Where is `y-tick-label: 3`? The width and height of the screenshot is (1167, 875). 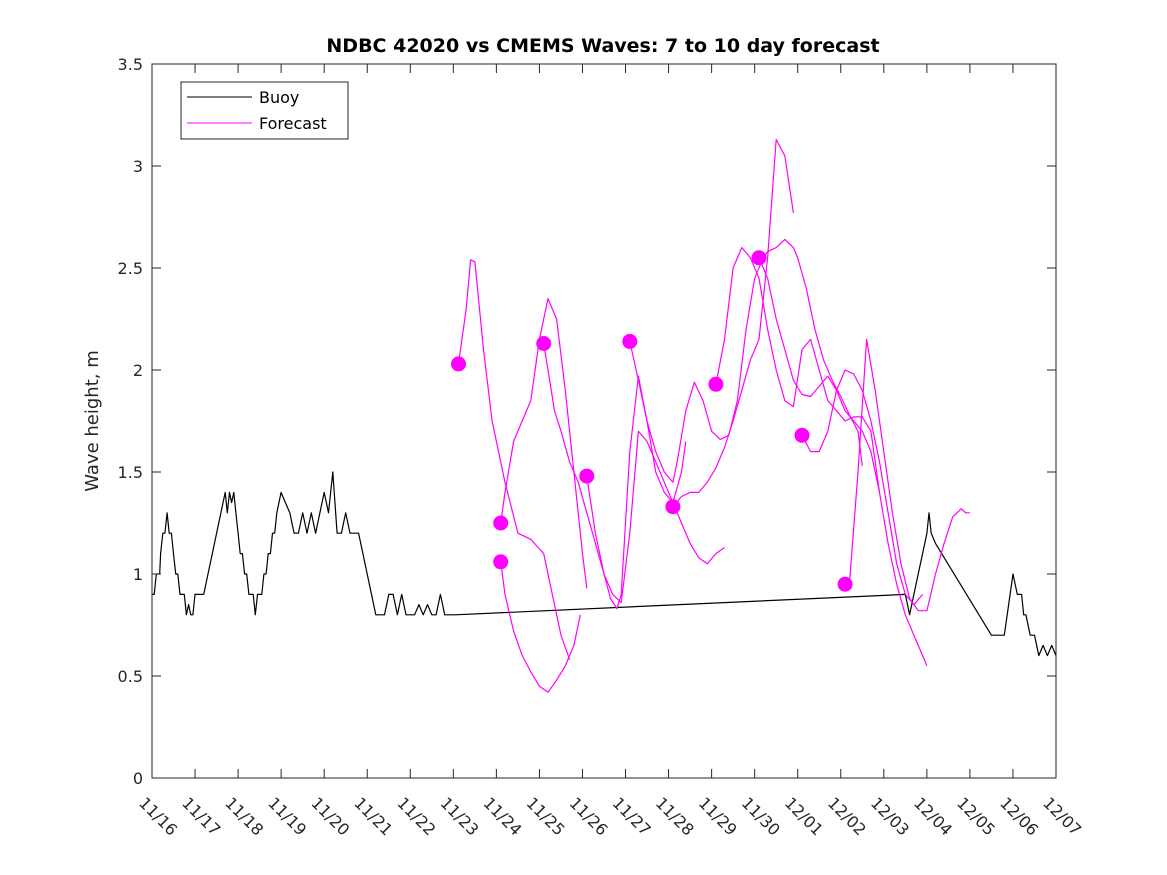 y-tick-label: 3 is located at coordinates (138, 166).